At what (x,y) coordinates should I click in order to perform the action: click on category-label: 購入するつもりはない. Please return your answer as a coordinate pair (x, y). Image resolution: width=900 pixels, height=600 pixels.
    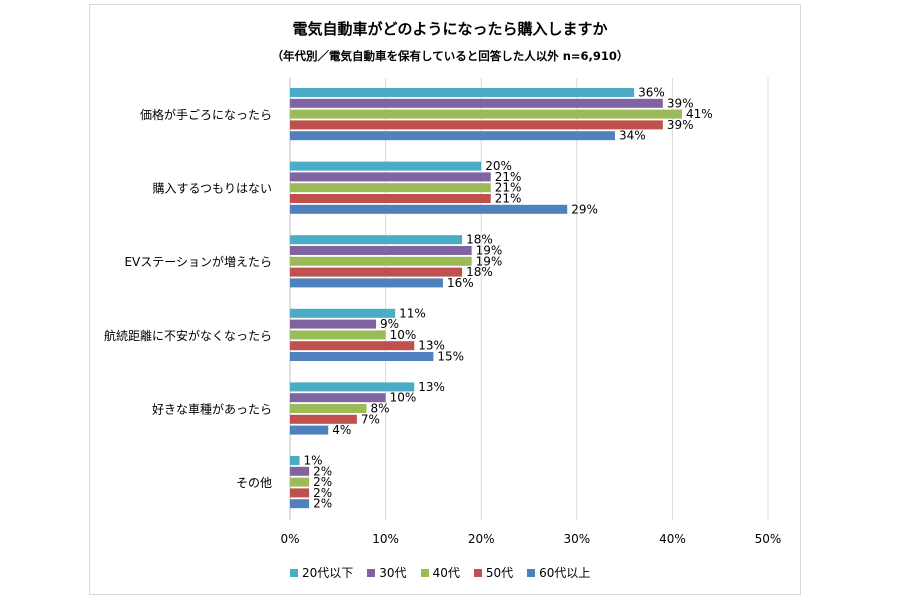
    Looking at the image, I should click on (212, 189).